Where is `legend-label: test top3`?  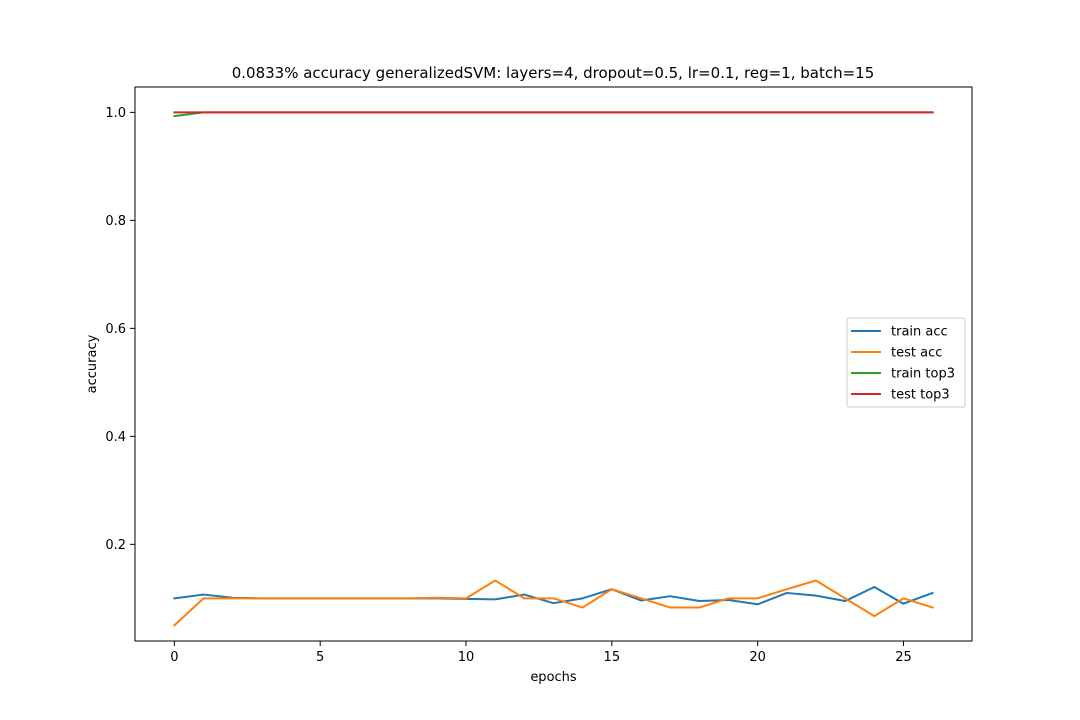
legend-label: test top3 is located at coordinates (920, 395).